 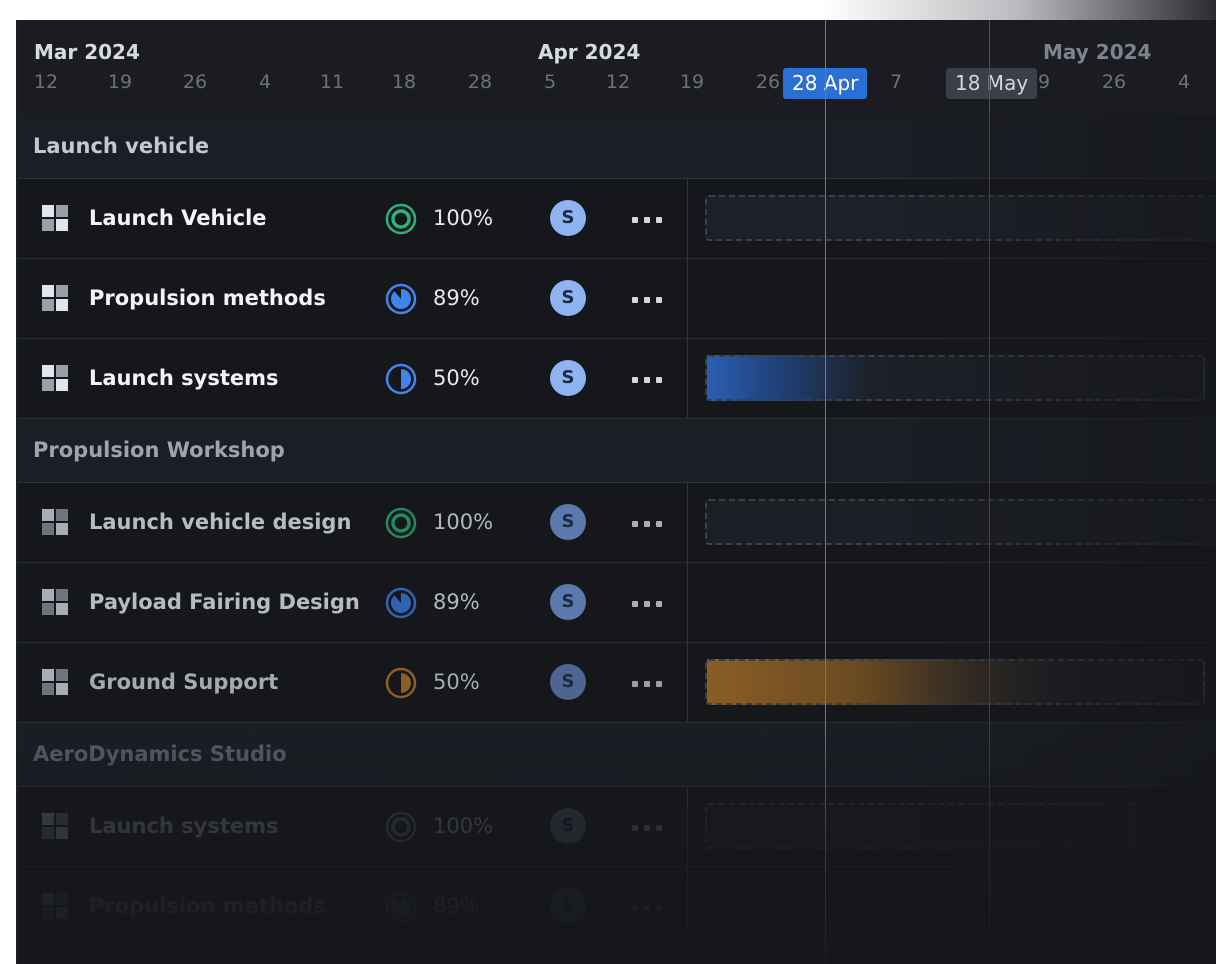 What do you see at coordinates (480, 82) in the screenshot?
I see `date-tick: 28` at bounding box center [480, 82].